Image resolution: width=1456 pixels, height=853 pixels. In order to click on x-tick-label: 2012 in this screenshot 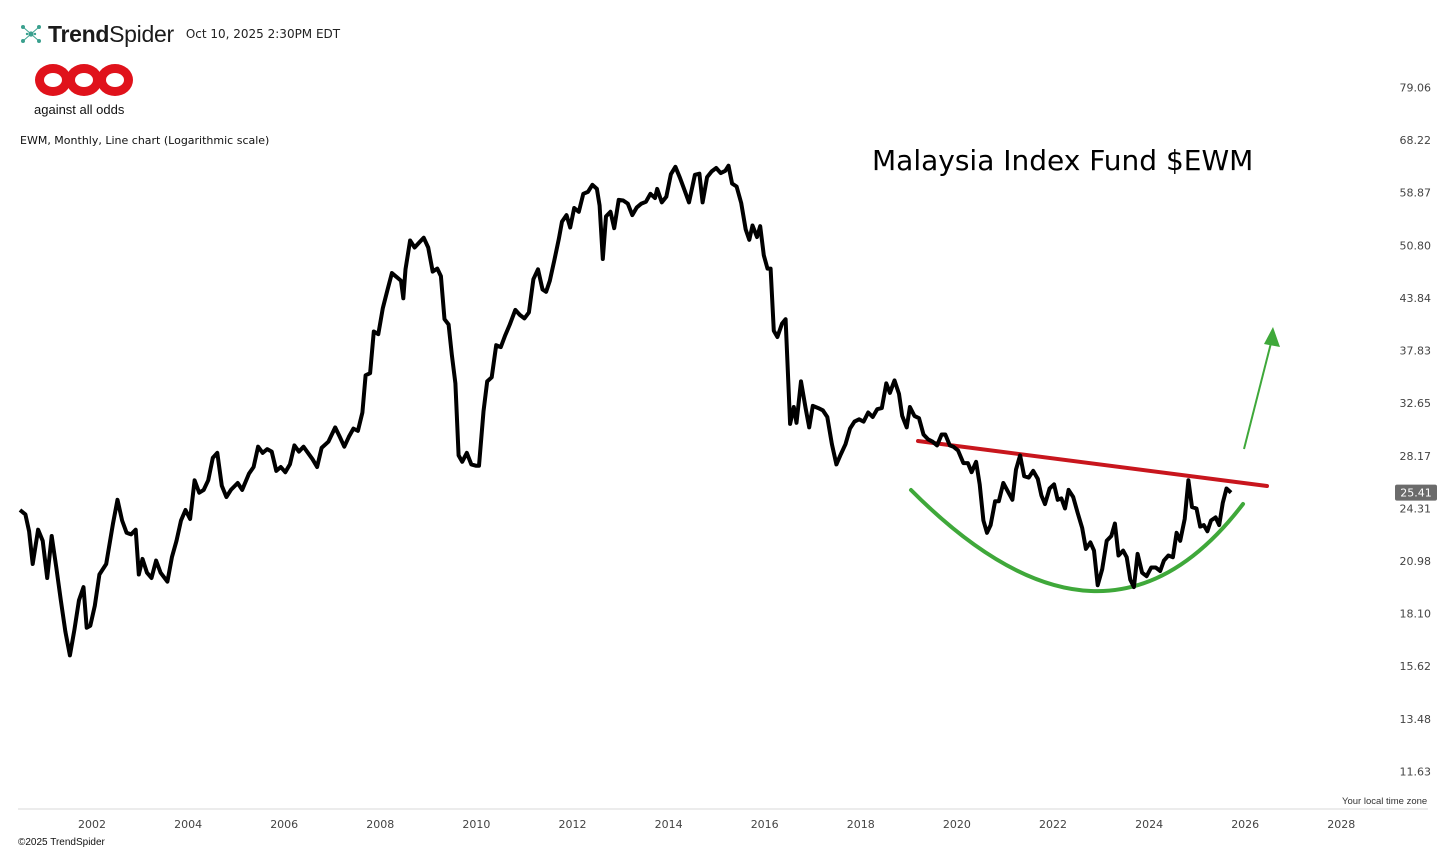, I will do `click(573, 824)`.